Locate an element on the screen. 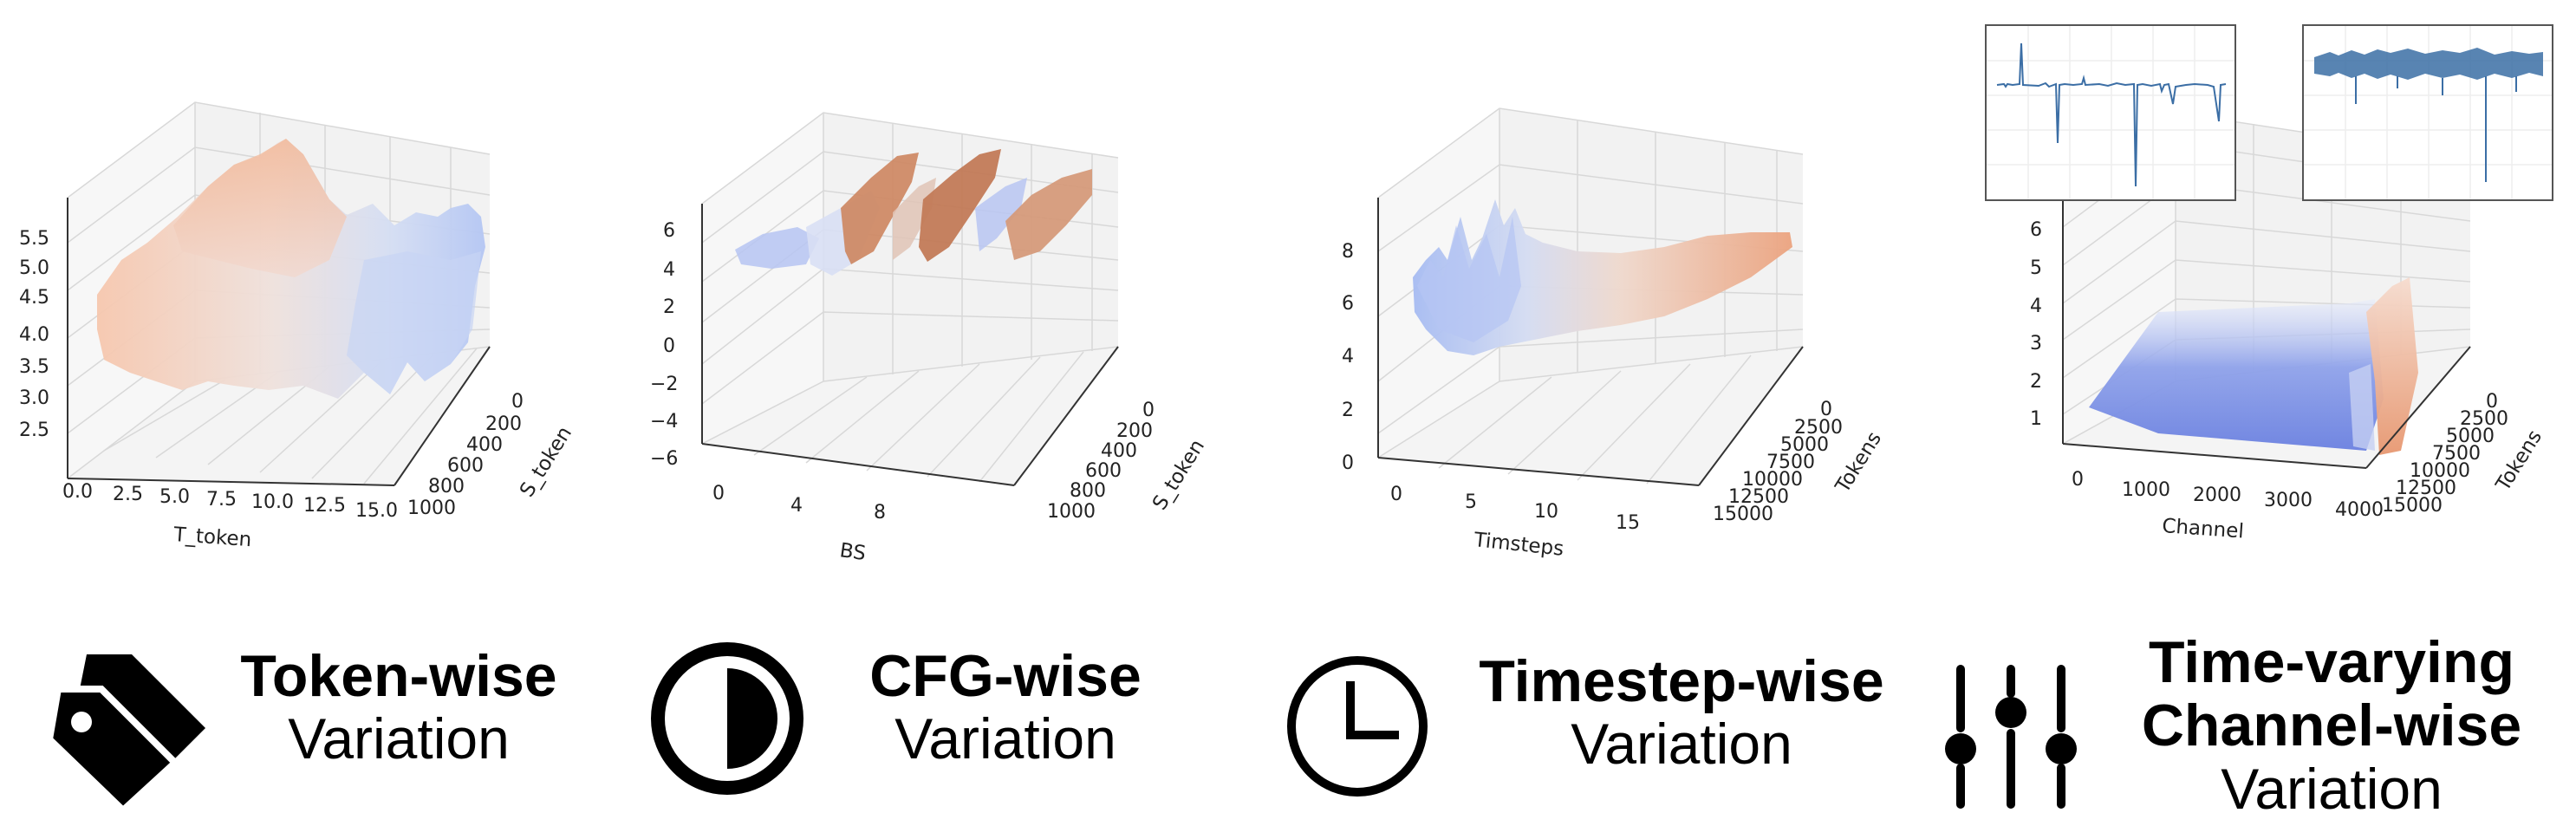 Image resolution: width=2576 pixels, height=839 pixels. caption-channel-wise-bold2: Channel-wise is located at coordinates (2331, 726).